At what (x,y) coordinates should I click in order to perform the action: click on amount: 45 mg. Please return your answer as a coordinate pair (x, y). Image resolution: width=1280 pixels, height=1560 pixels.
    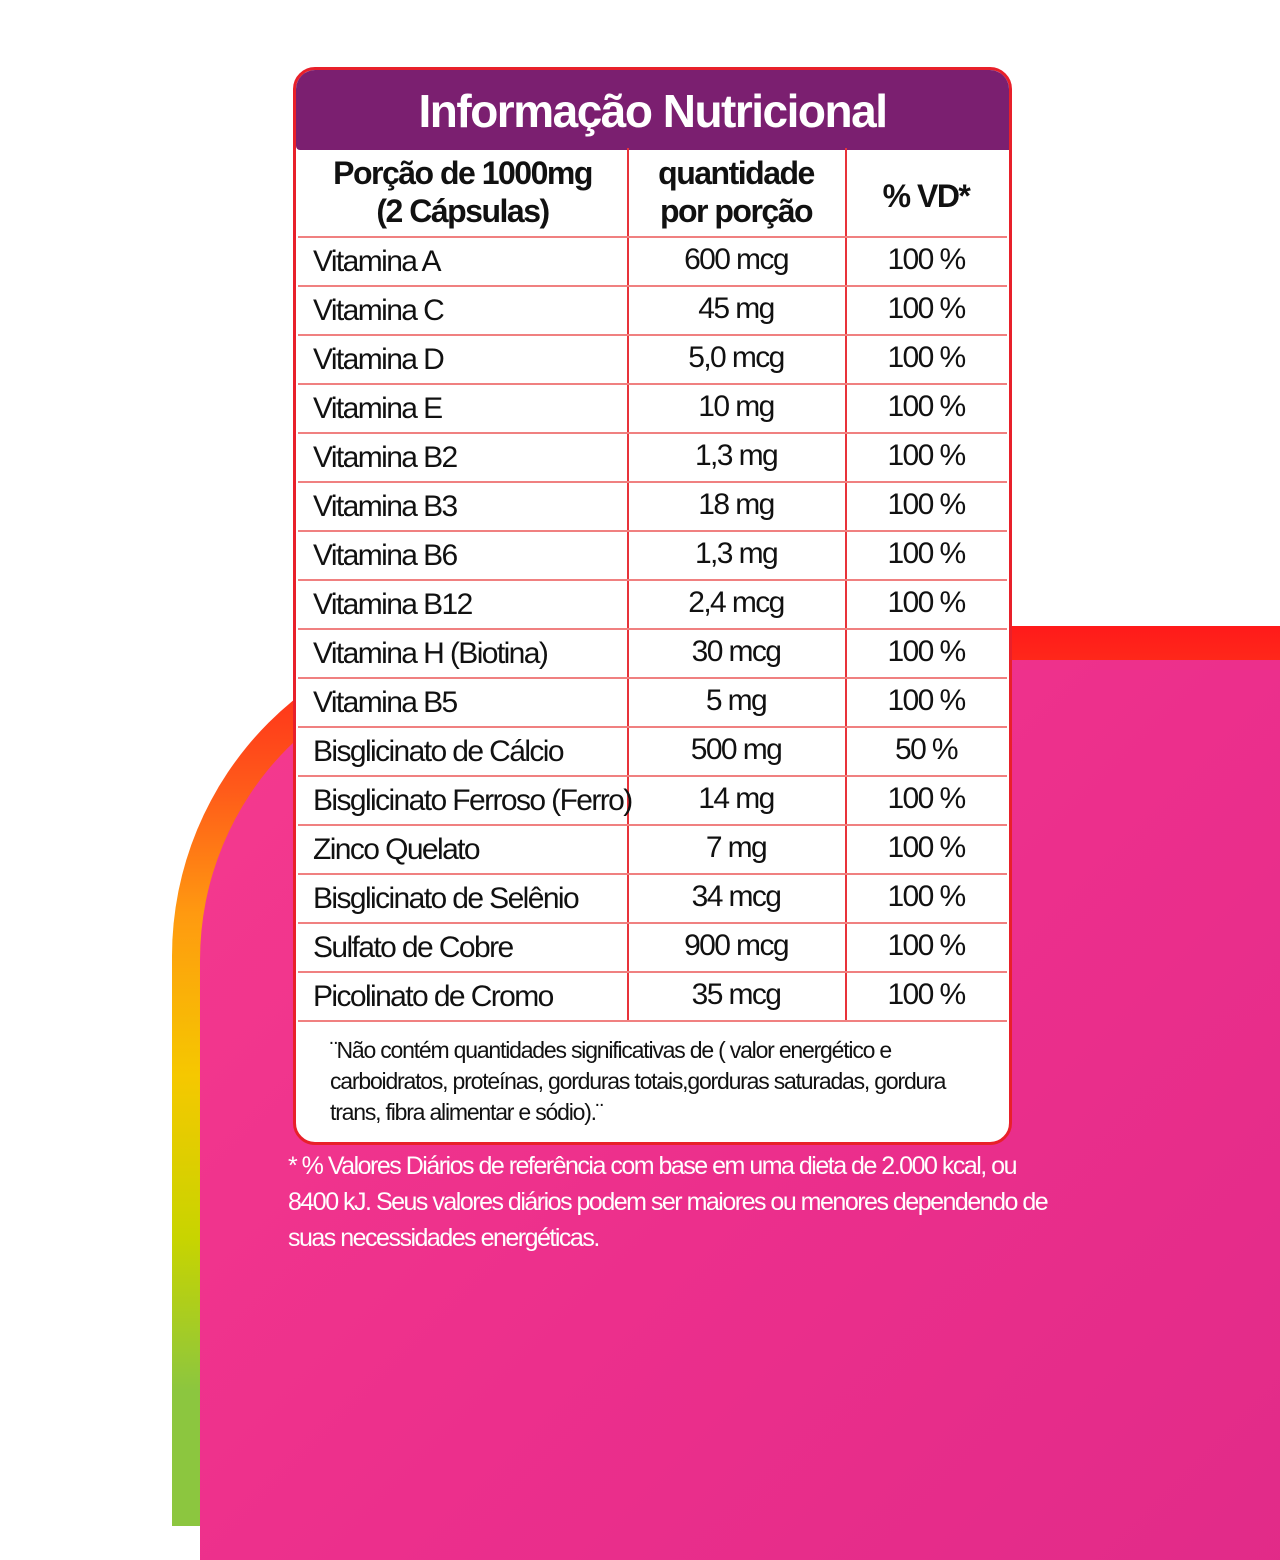
    Looking at the image, I should click on (736, 308).